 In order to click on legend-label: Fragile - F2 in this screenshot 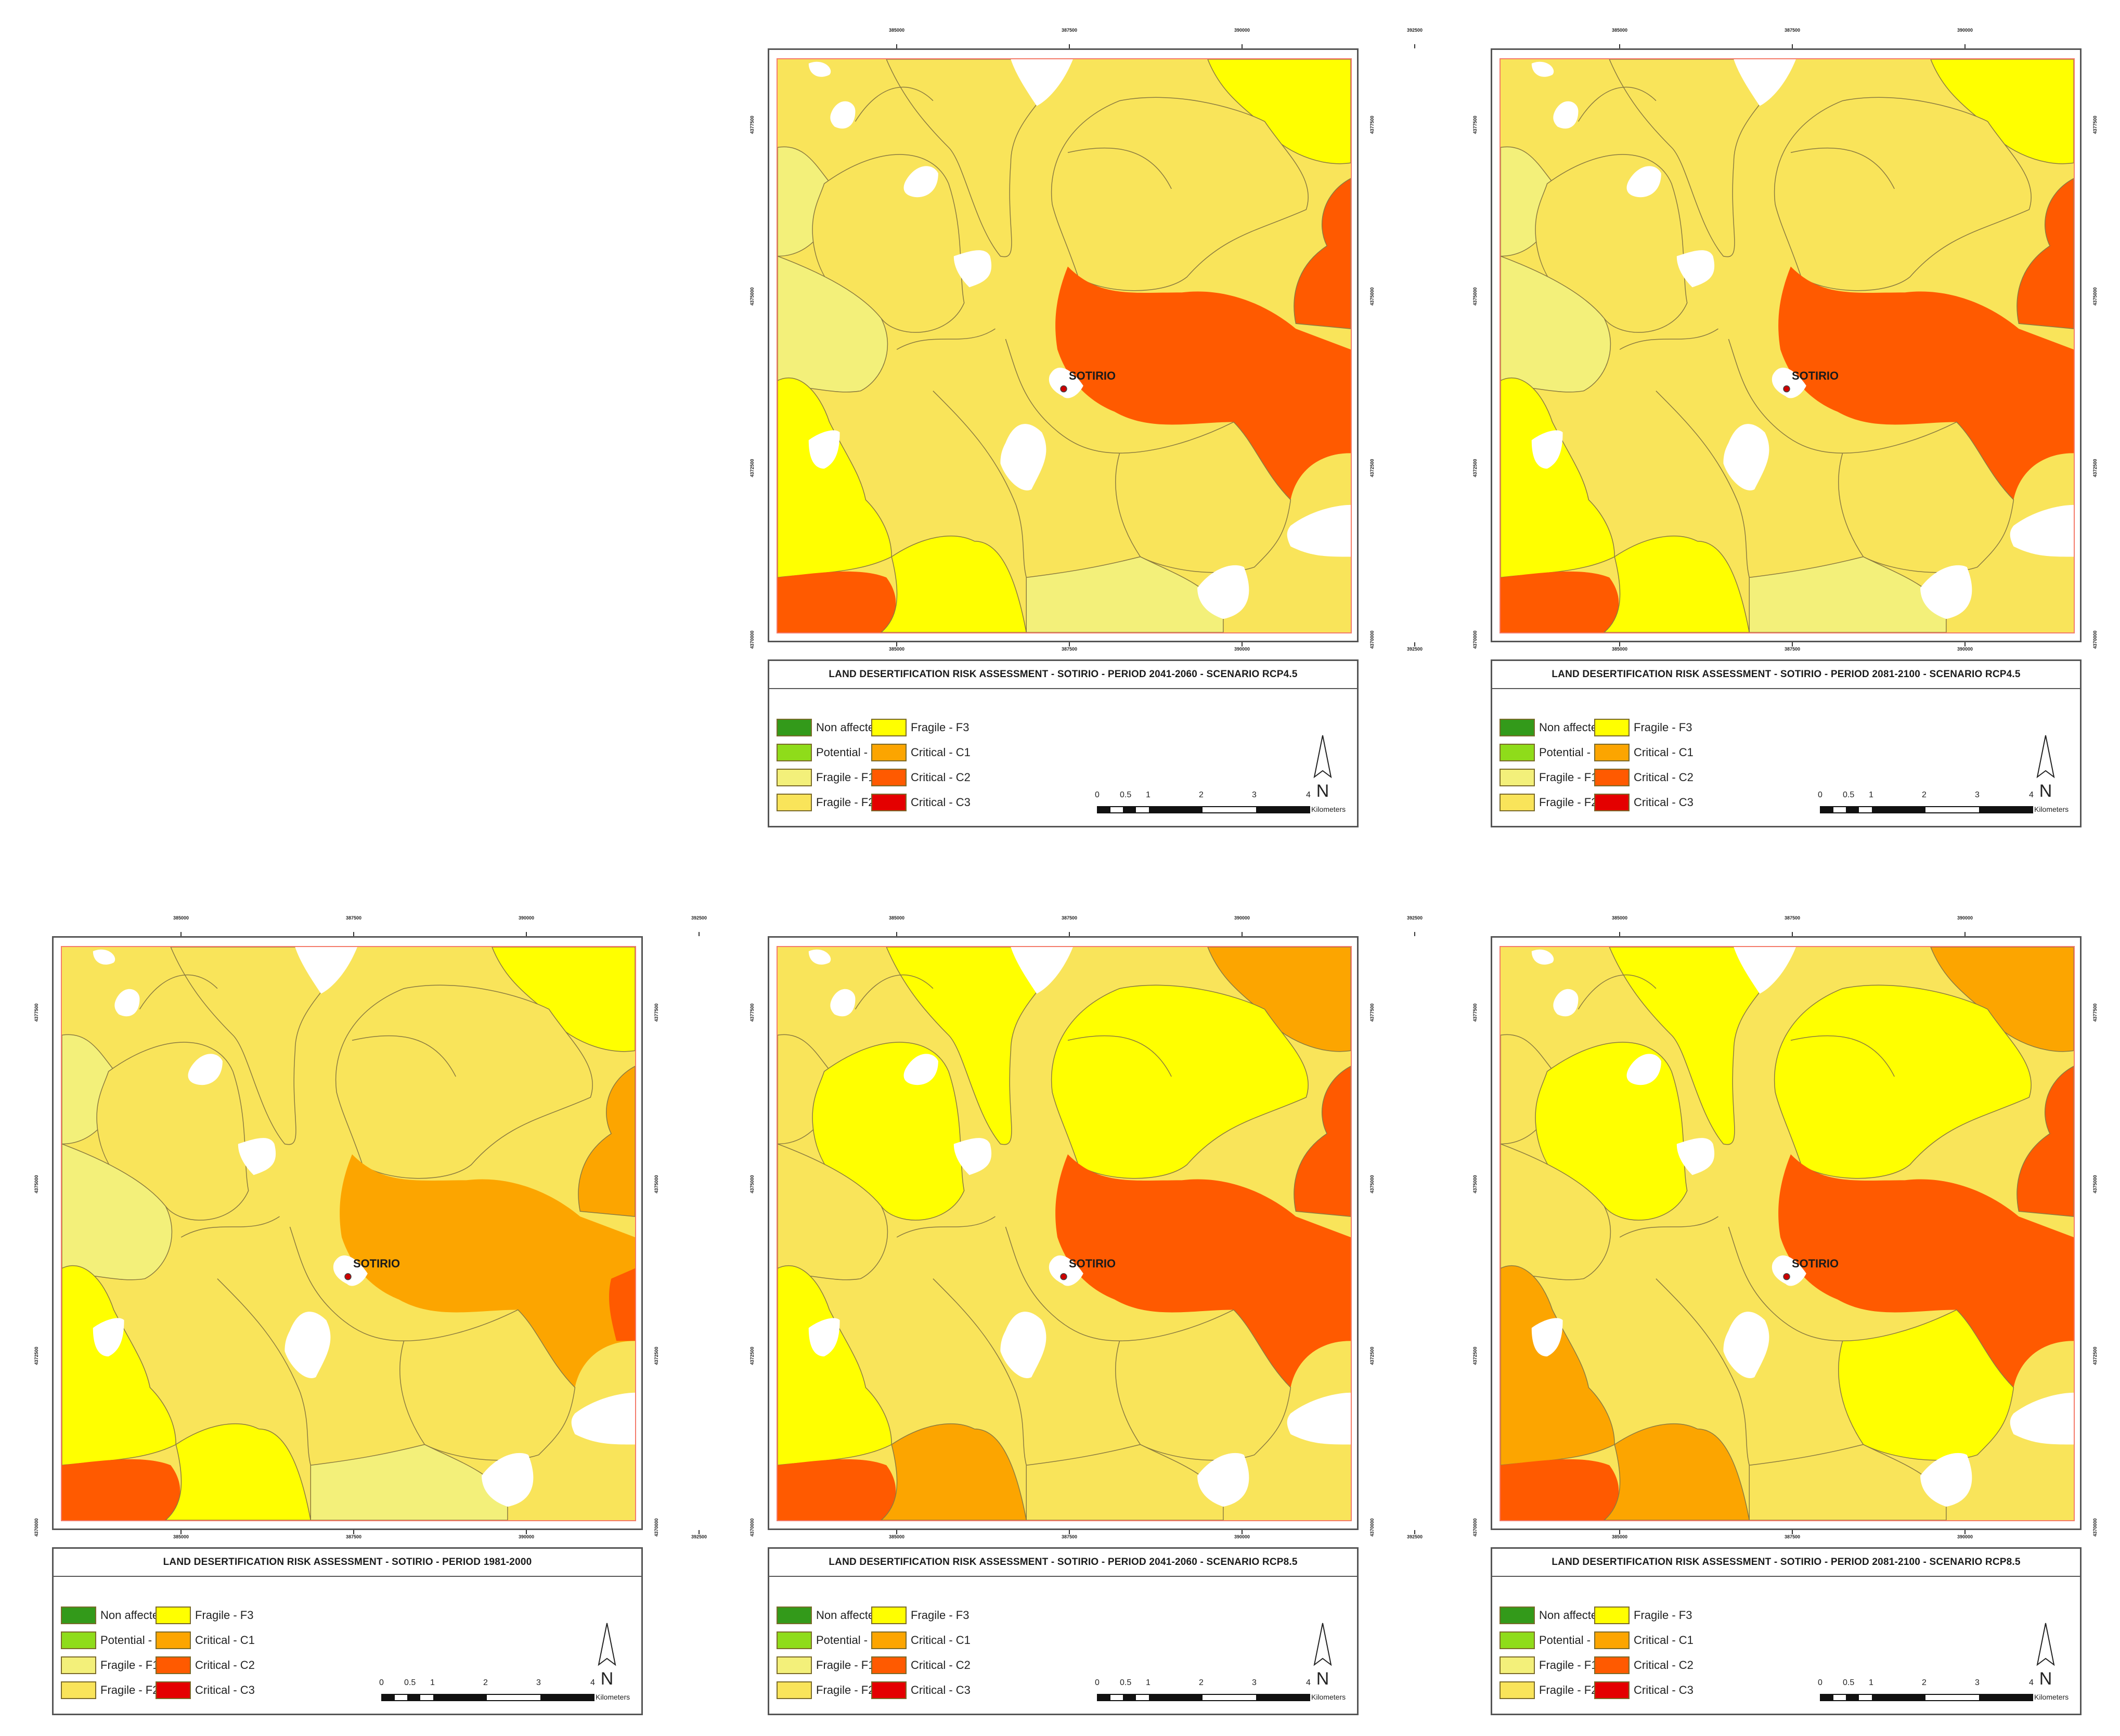, I will do `click(845, 1689)`.